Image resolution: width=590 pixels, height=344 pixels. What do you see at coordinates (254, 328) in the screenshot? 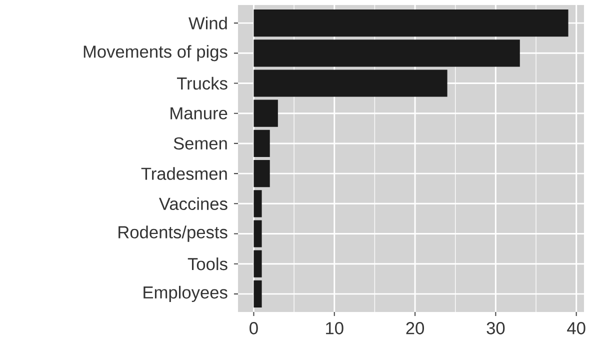
I see `x-tick-label: 0` at bounding box center [254, 328].